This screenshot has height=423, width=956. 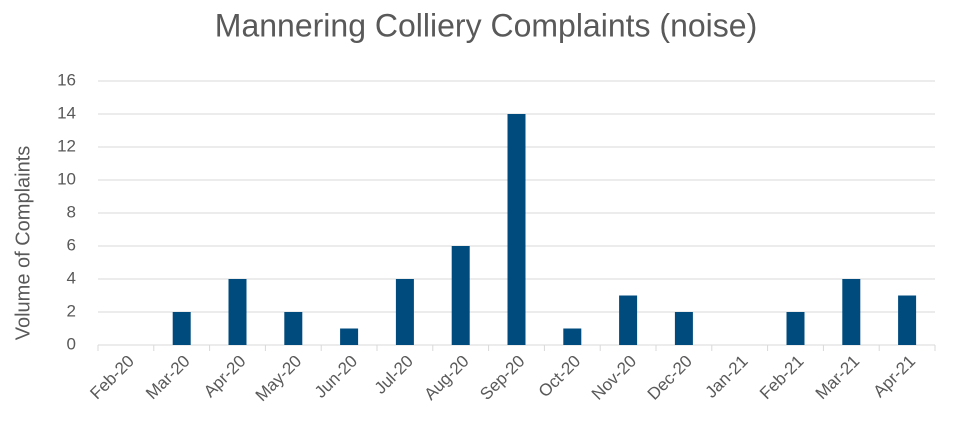 I want to click on x-tick-label: Jan-21, so click(x=727, y=377).